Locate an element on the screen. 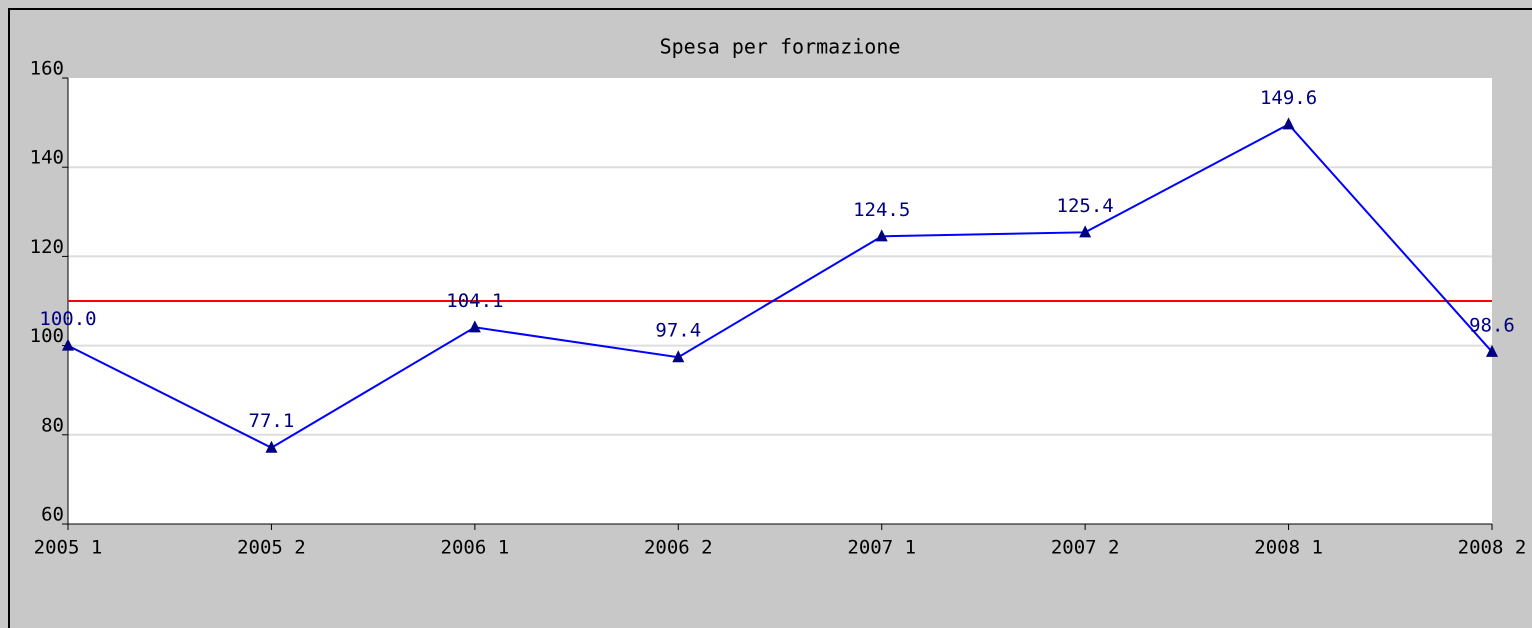 The width and height of the screenshot is (1532, 628). y-tick-label: 120 is located at coordinates (47, 247).